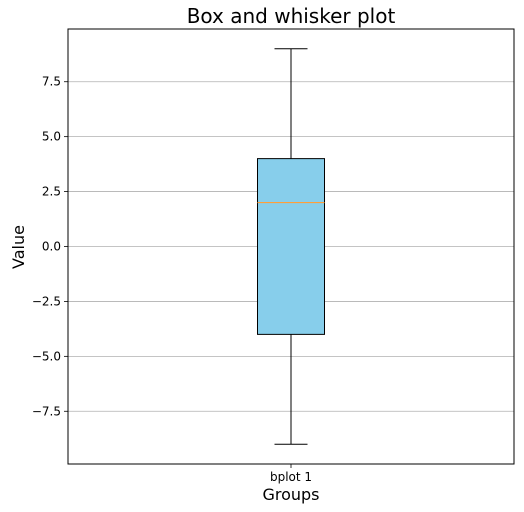  Describe the element at coordinates (51, 137) in the screenshot. I see `y-tick-label: 5.0` at that location.